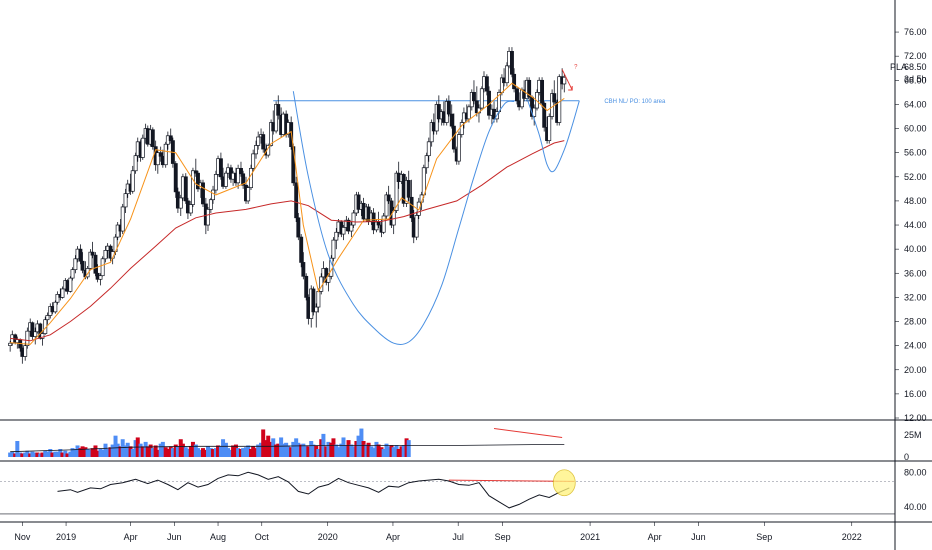 This screenshot has width=932, height=550. I want to click on price-tick-label: 12.00, so click(915, 418).